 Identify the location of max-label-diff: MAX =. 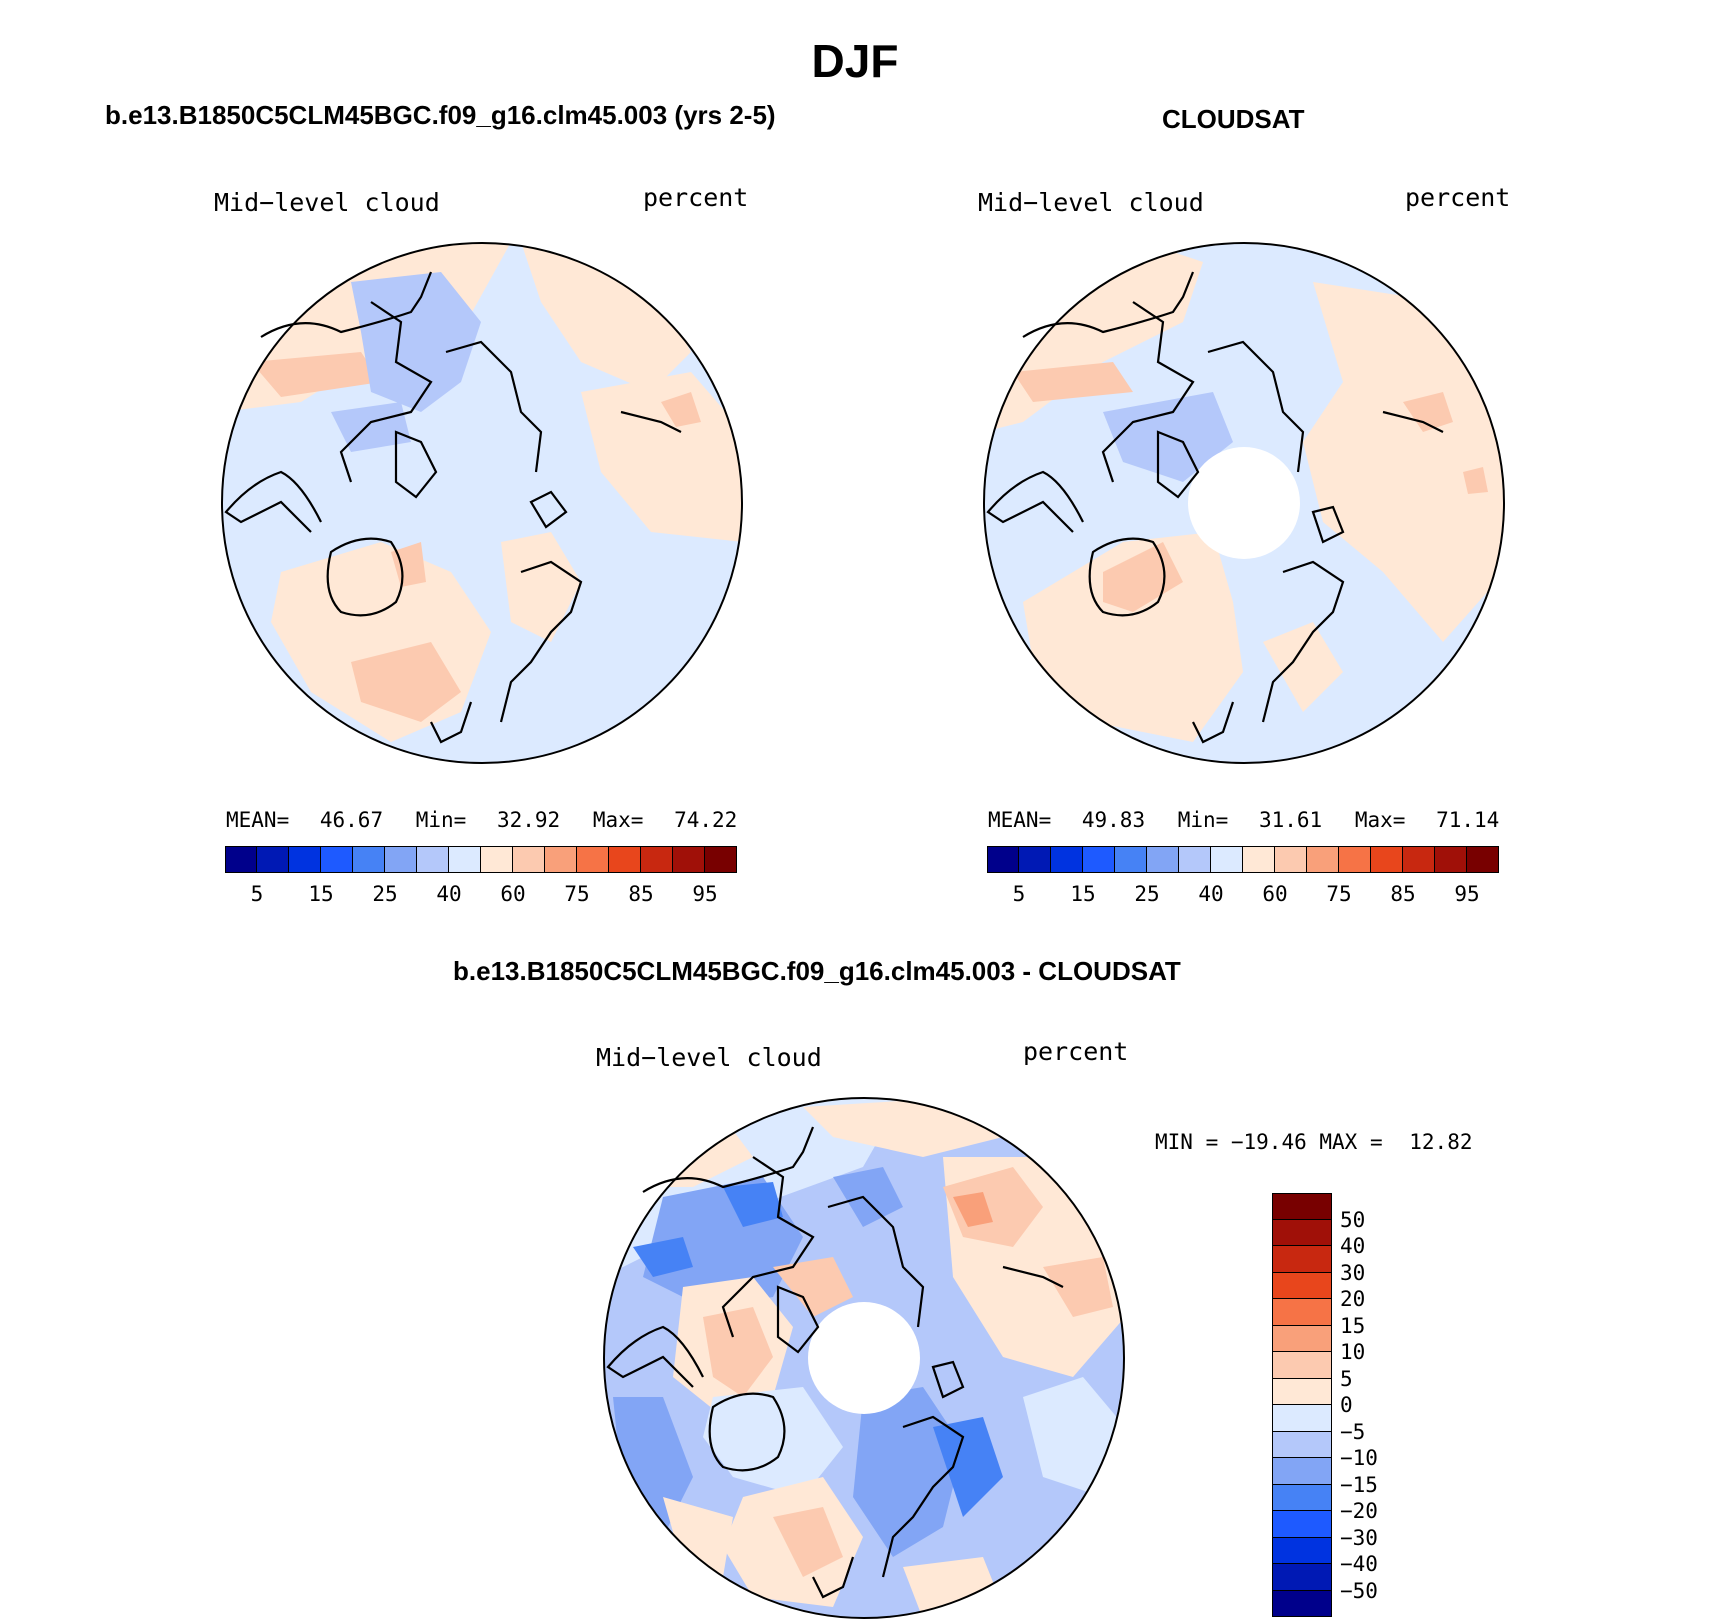
(1351, 1142).